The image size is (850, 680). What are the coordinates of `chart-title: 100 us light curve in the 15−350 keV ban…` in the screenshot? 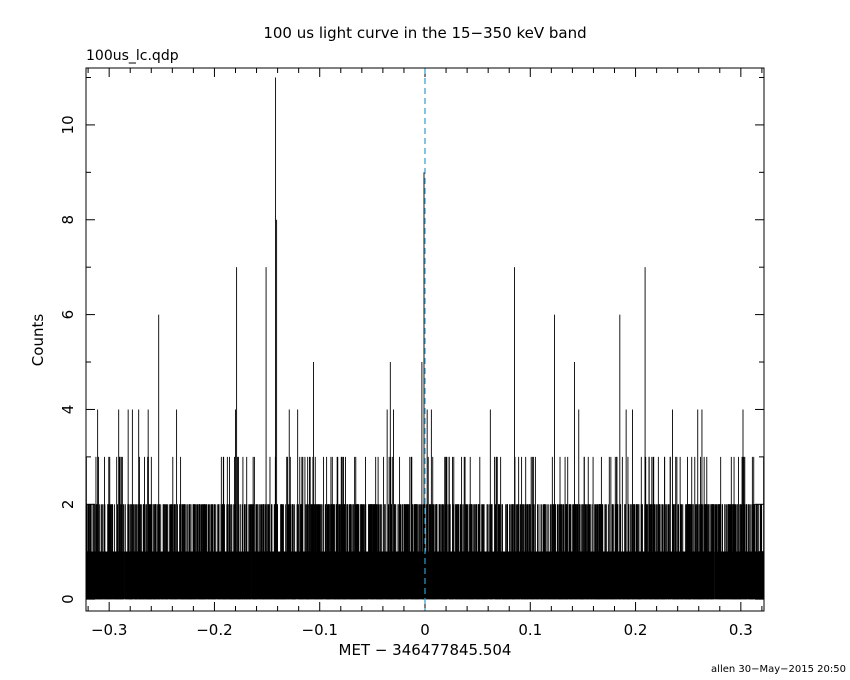 It's located at (424, 33).